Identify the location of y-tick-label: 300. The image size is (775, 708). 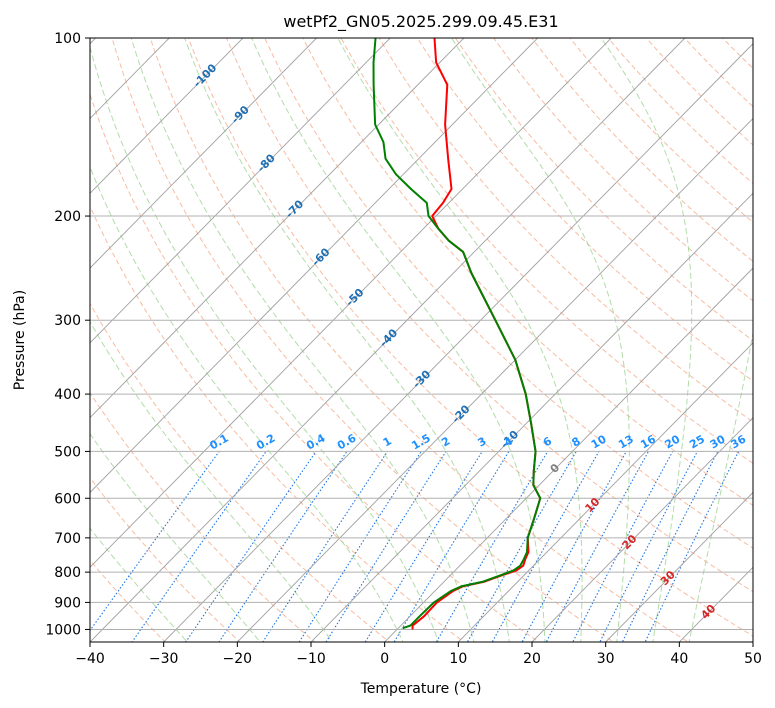
(67, 321).